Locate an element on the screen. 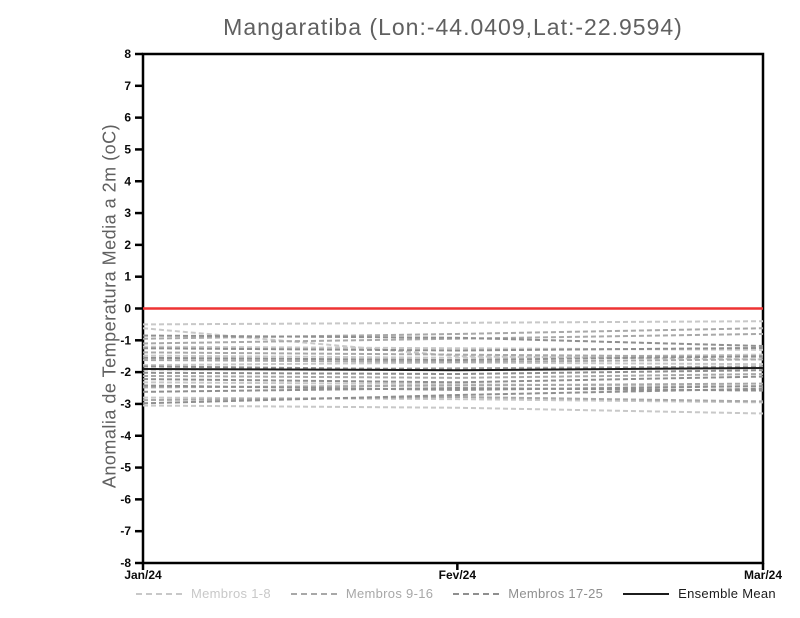 This screenshot has height=618, width=800. y-axis-tick-label: 0 is located at coordinates (127, 309).